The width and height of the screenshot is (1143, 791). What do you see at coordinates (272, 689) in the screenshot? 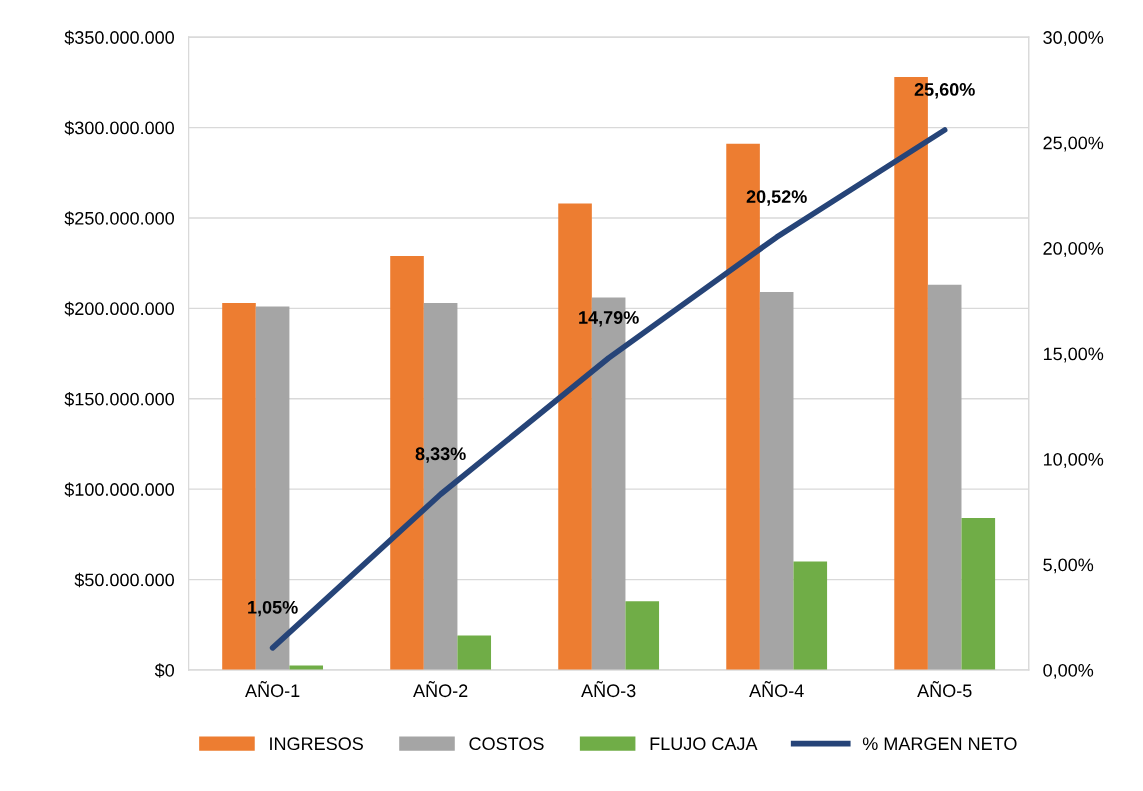
I see `x-tick-label: AÑO-1` at bounding box center [272, 689].